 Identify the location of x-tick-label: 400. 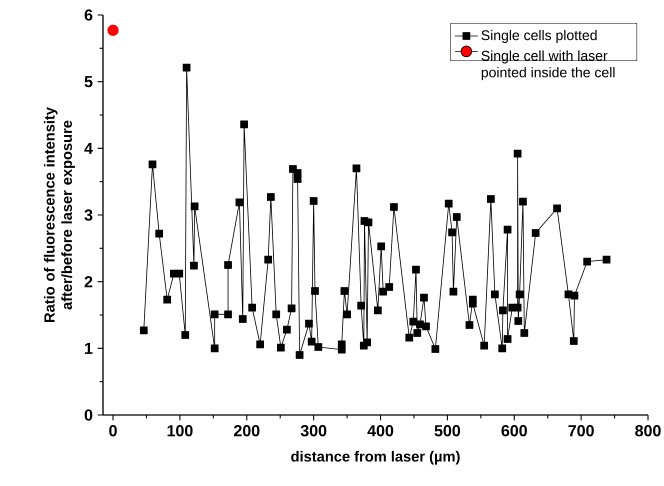
(380, 430).